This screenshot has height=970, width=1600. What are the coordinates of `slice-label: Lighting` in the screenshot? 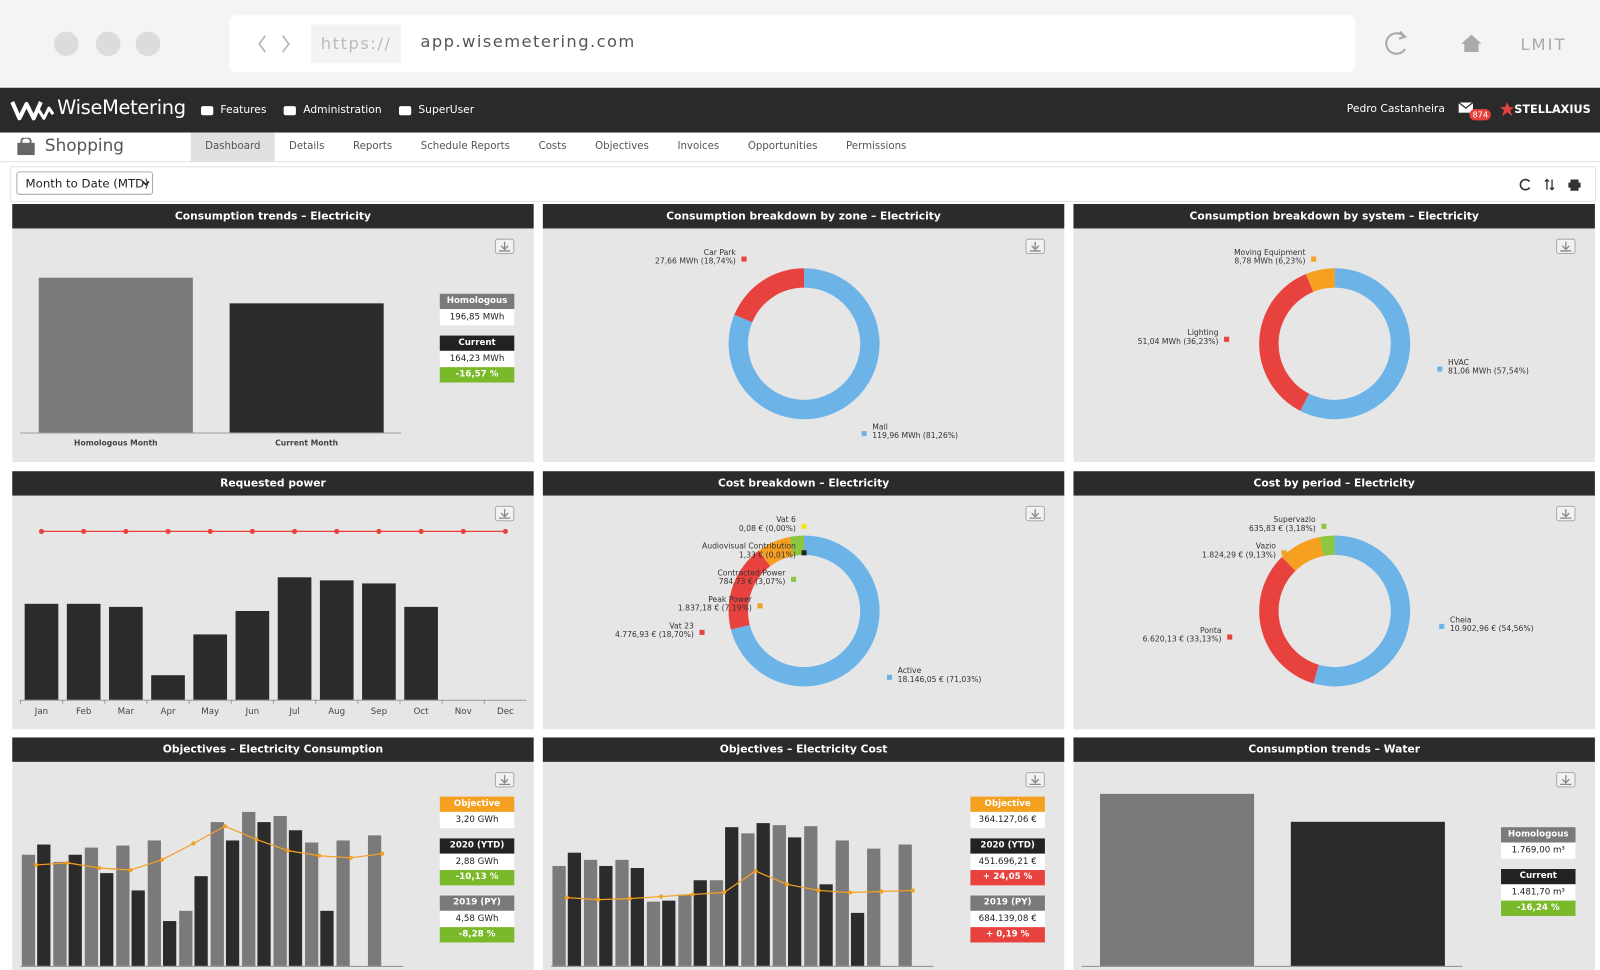 It's located at (1203, 332).